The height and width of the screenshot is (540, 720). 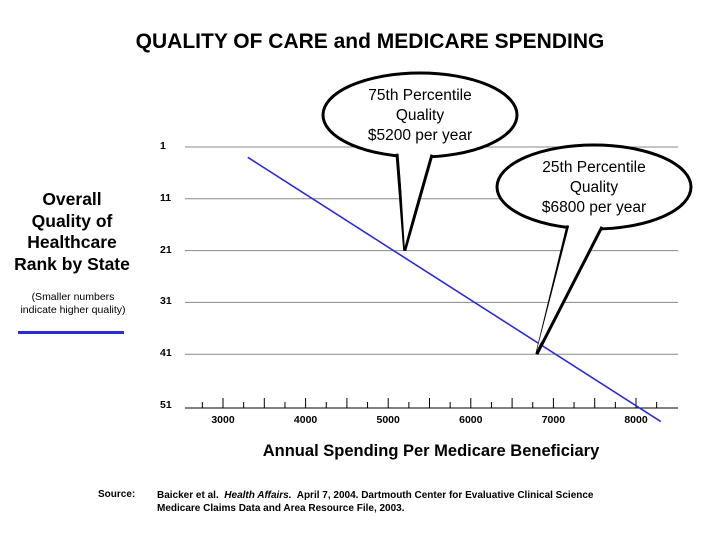 I want to click on y-tick-label: 11, so click(x=166, y=197).